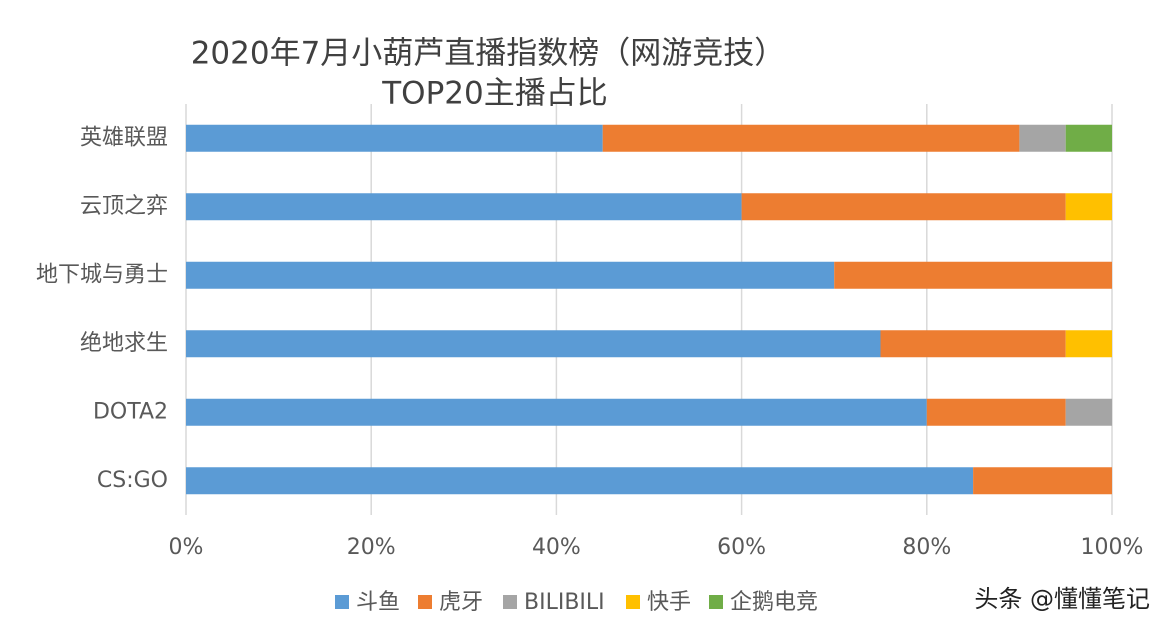 The width and height of the screenshot is (1168, 630). I want to click on y-tick-label: 绝地求生, so click(124, 343).